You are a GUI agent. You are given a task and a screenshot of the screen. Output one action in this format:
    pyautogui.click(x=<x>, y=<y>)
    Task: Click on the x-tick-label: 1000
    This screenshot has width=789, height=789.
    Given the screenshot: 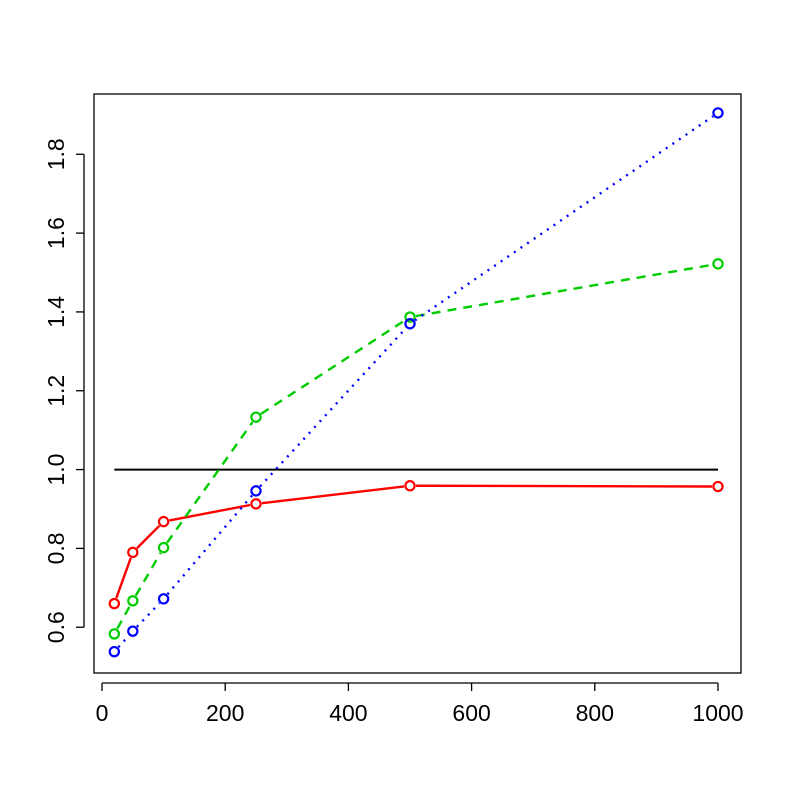 What is the action you would take?
    pyautogui.click(x=717, y=713)
    